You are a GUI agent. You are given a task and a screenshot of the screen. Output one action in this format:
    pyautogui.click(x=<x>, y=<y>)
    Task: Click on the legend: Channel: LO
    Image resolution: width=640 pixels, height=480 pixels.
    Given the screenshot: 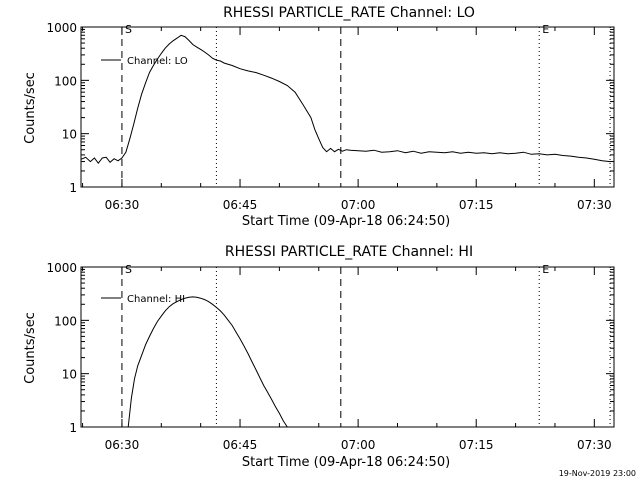 What is the action you would take?
    pyautogui.click(x=144, y=61)
    